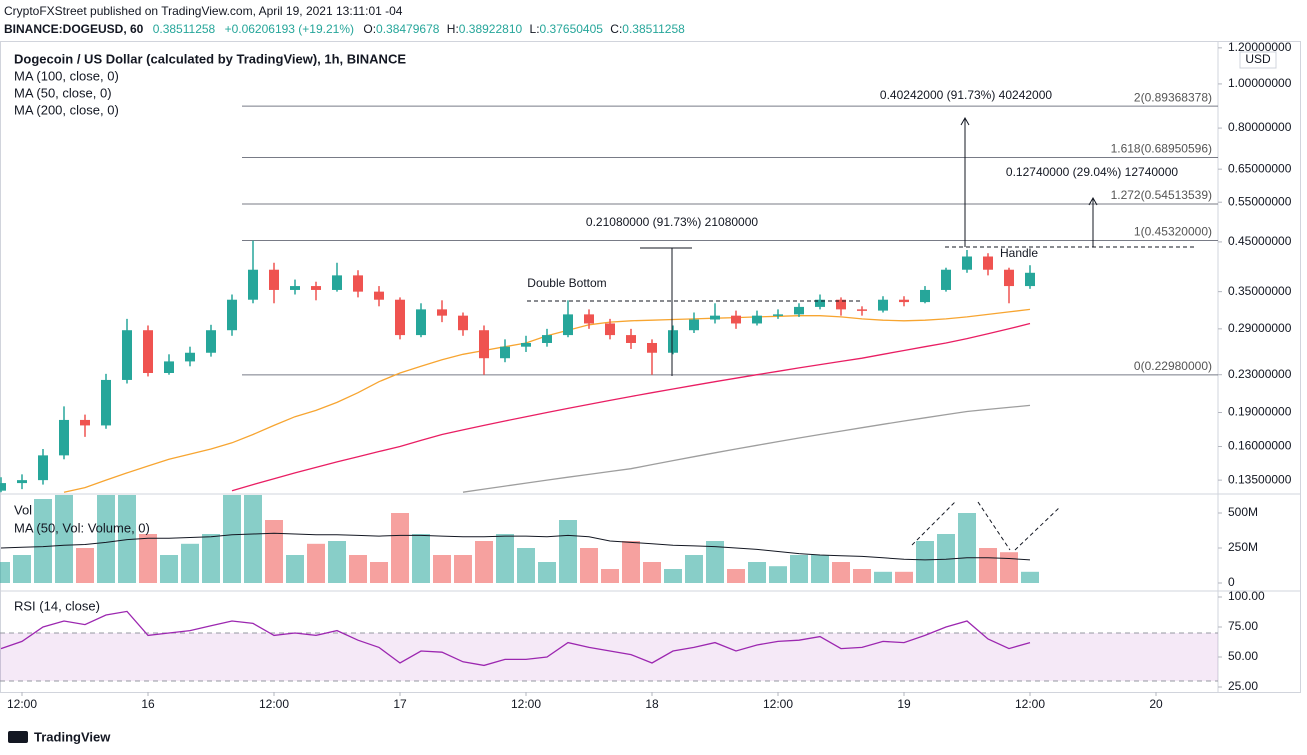  I want to click on fib-label: 1.618(0.68950596), so click(1161, 149).